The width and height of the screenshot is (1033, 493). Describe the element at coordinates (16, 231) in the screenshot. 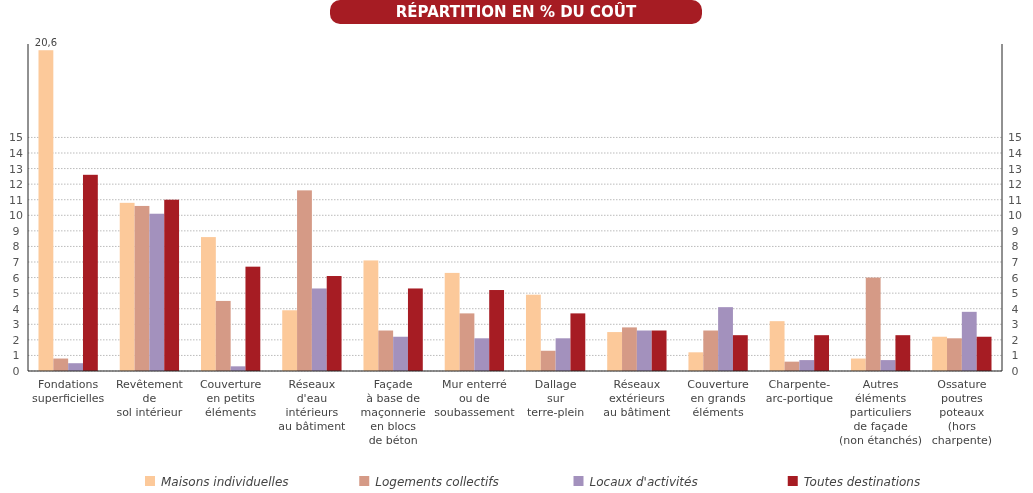

I see `y-tick-label: 9` at that location.